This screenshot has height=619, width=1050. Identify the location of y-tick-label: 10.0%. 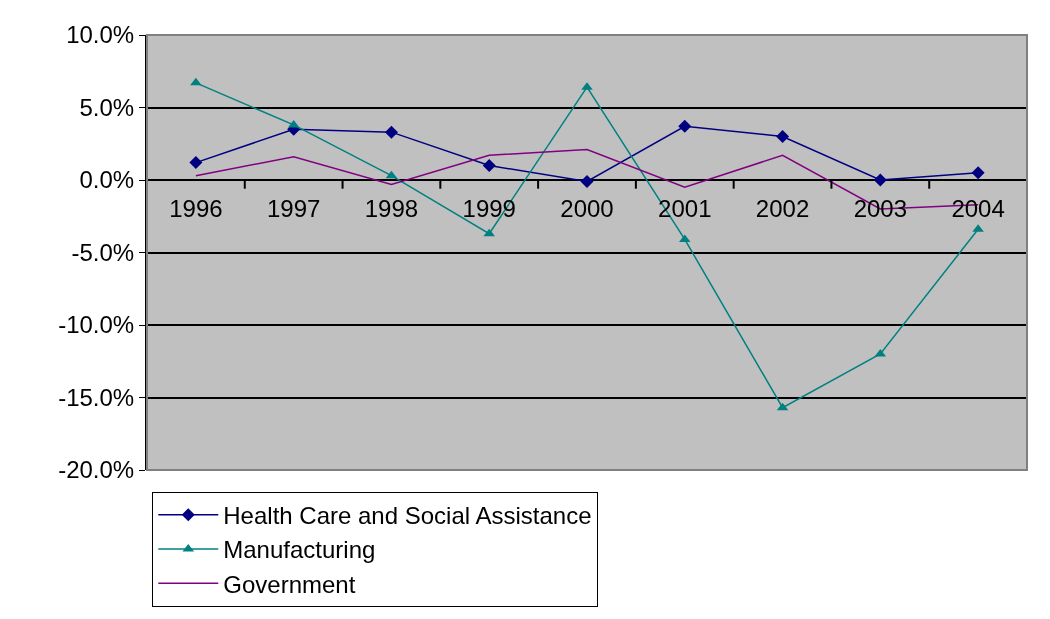
(100, 35).